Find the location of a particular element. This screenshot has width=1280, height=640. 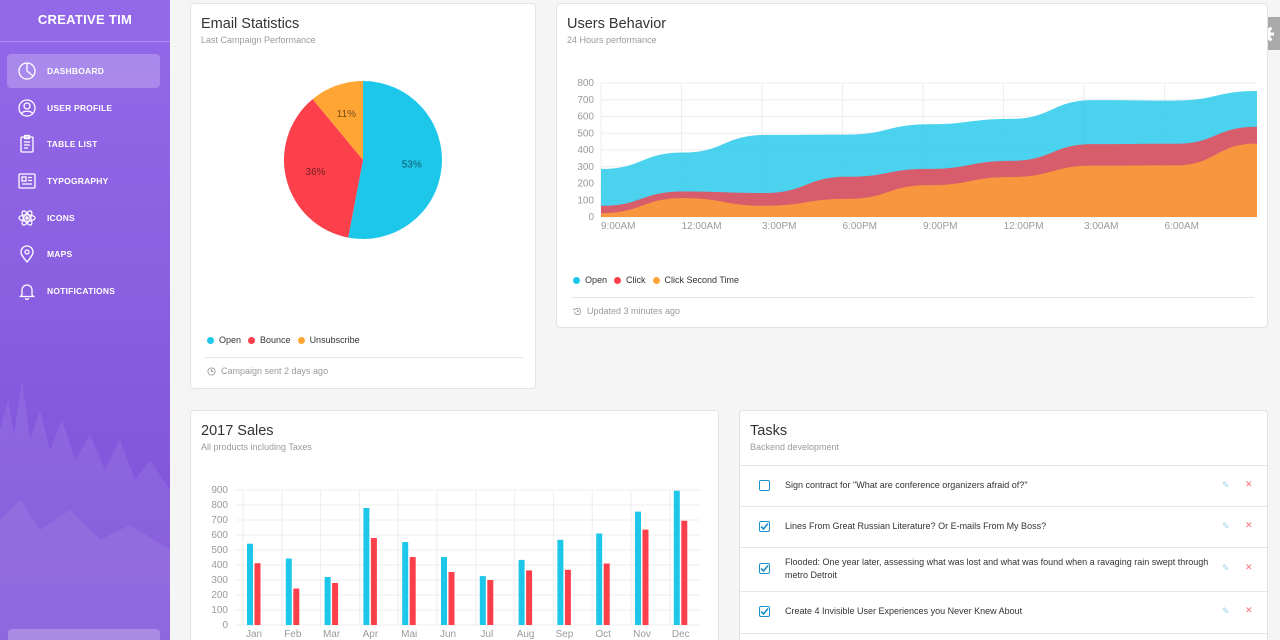

x-tick-label: Apr is located at coordinates (371, 634).